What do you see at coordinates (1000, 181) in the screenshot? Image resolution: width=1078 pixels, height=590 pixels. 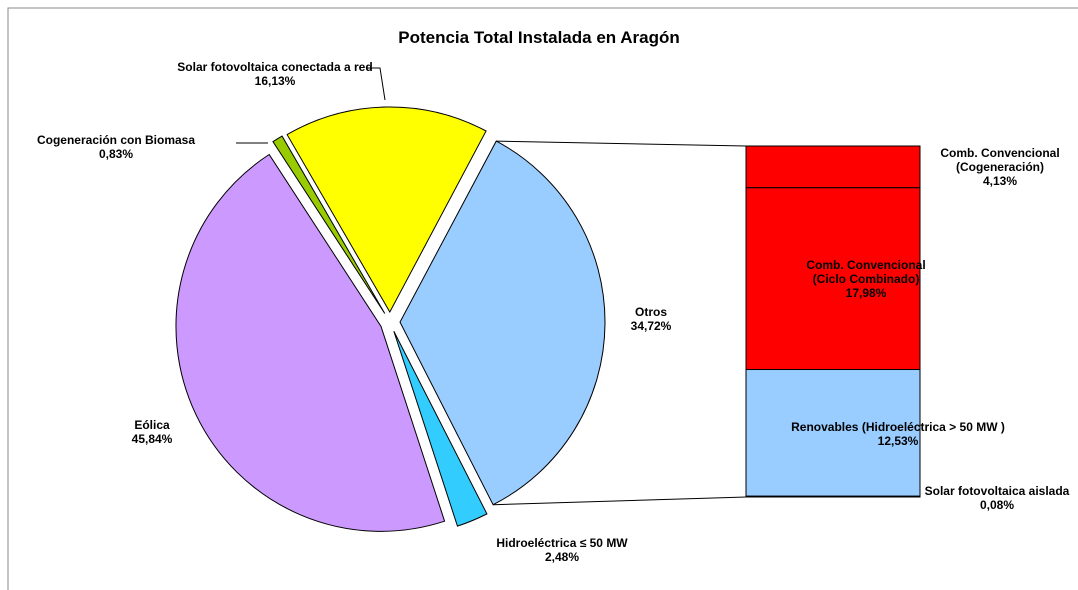 I see `label-value: 4,13%` at bounding box center [1000, 181].